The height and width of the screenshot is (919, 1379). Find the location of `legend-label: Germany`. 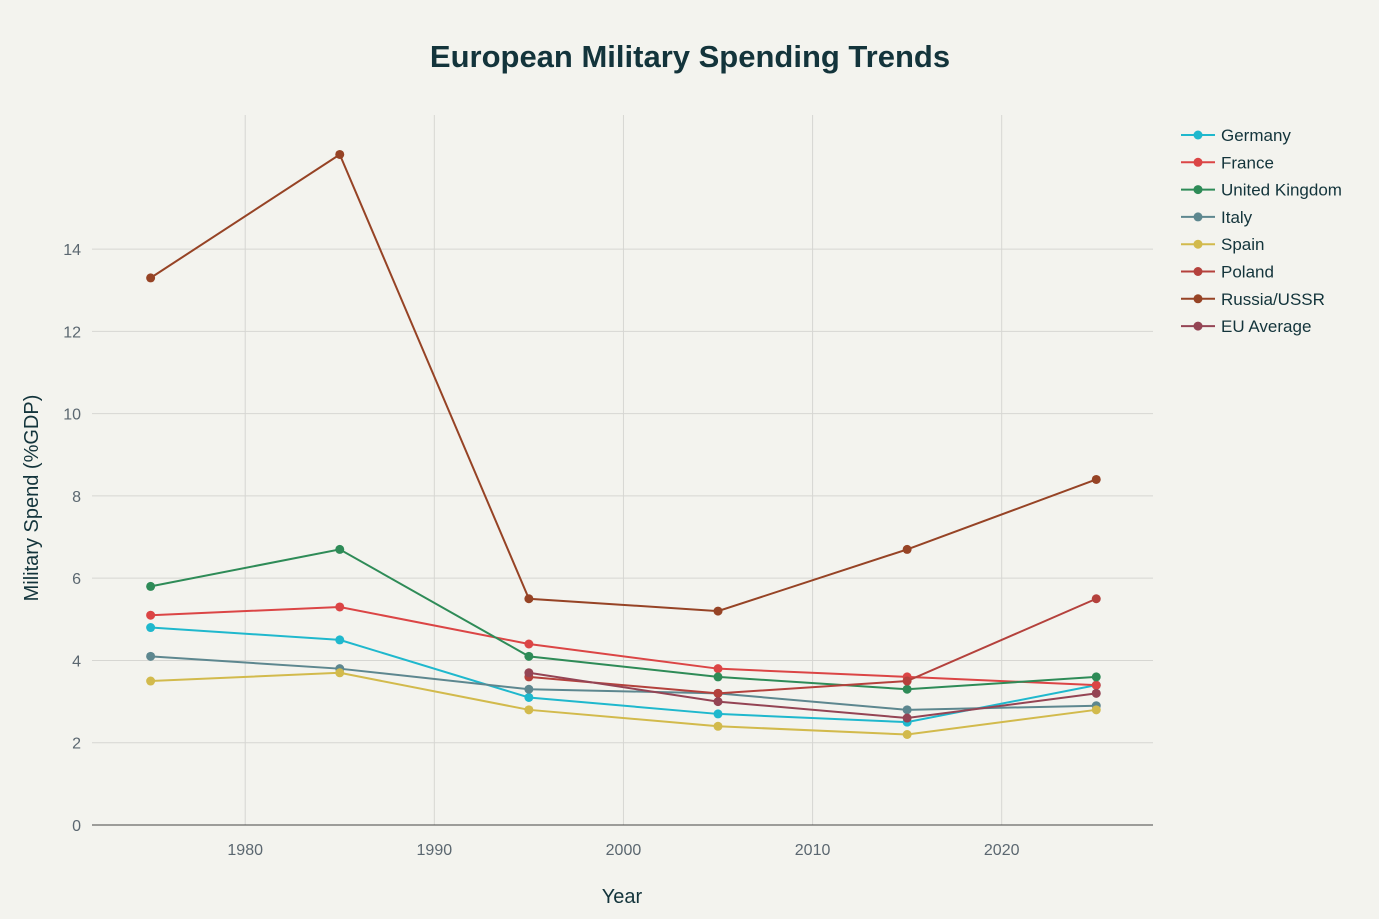

legend-label: Germany is located at coordinates (1256, 135).